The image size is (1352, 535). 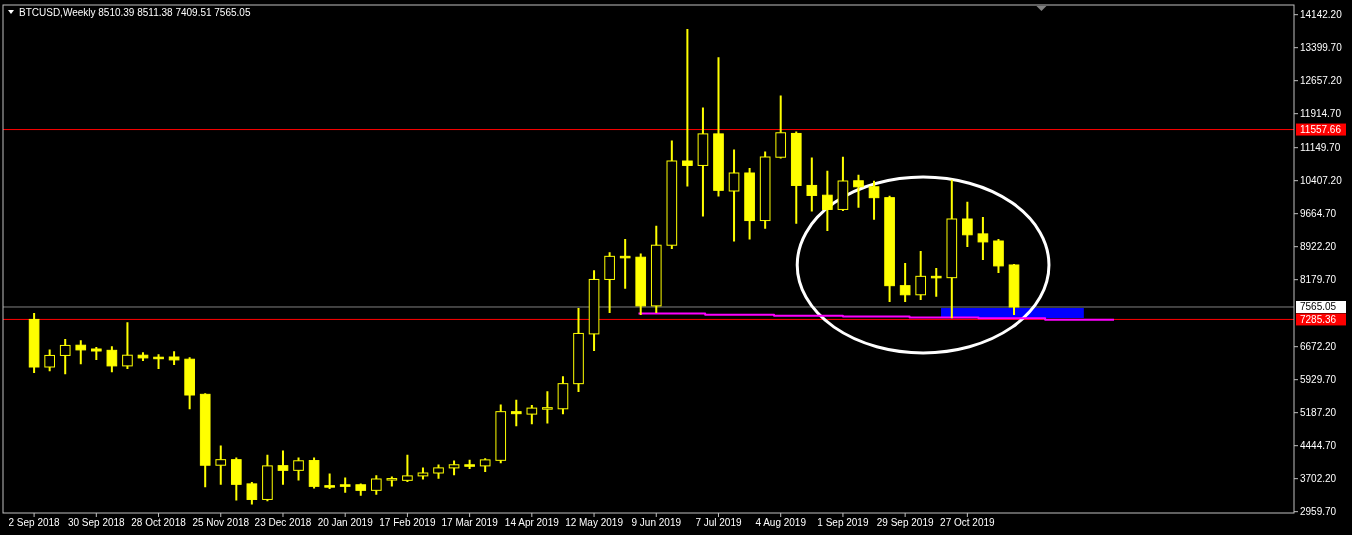 I want to click on ref-line-label: 11557.66, so click(x=1321, y=130).